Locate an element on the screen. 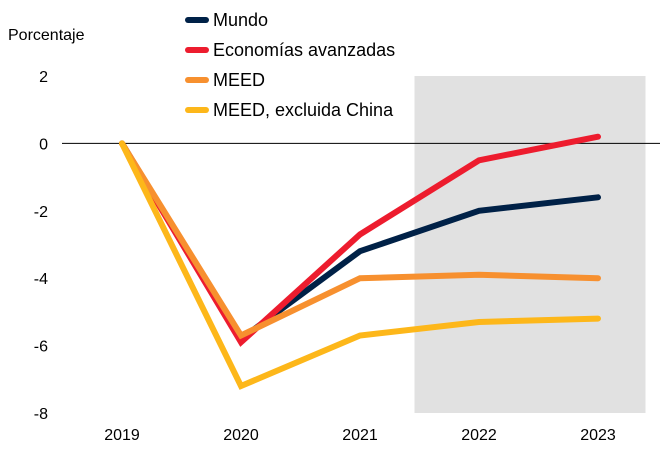 Image resolution: width=666 pixels, height=464 pixels. legend-label: MEED, excluida China is located at coordinates (303, 110).